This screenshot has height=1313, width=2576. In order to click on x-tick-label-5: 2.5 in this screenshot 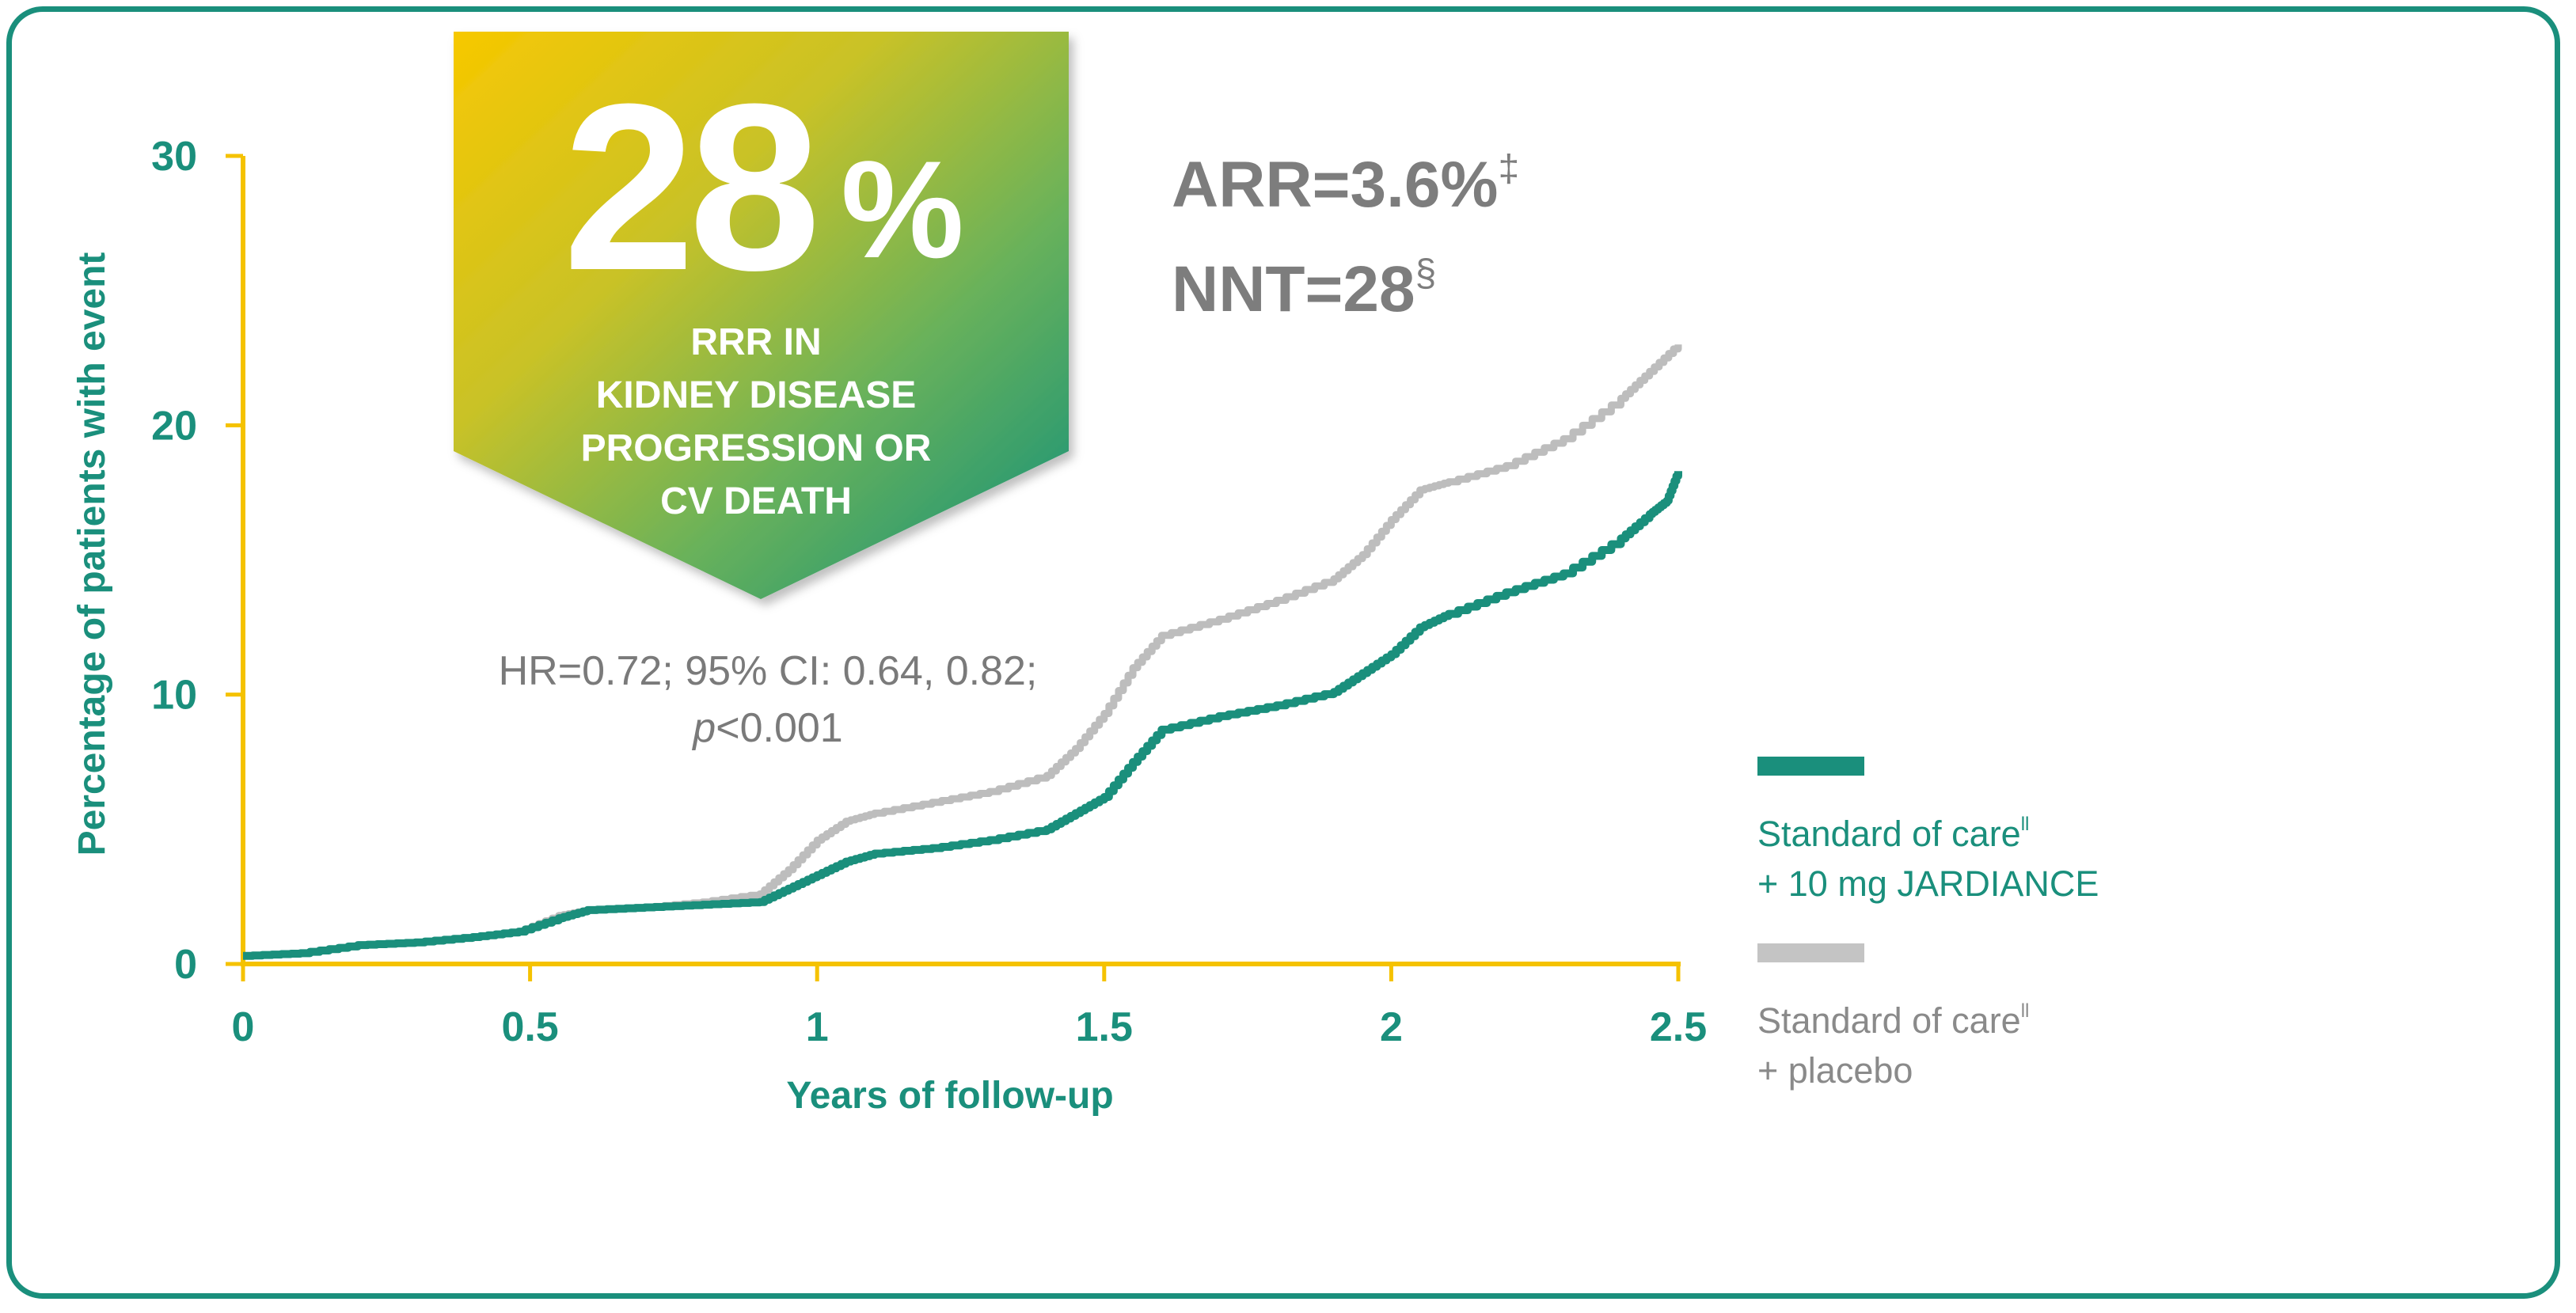, I will do `click(1678, 1027)`.